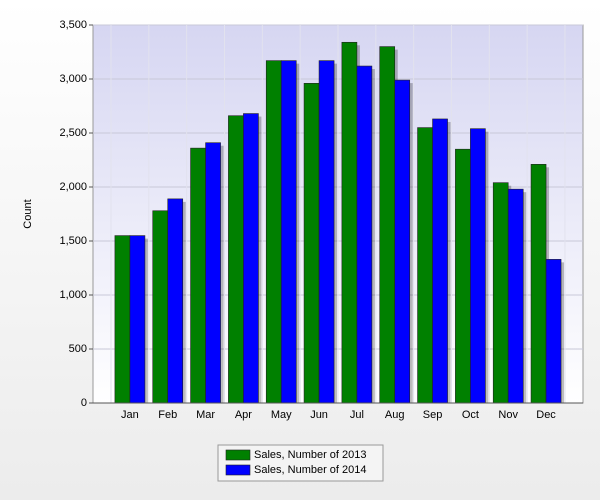 The width and height of the screenshot is (600, 500). Describe the element at coordinates (73, 79) in the screenshot. I see `y-tick-label: 3,000` at that location.